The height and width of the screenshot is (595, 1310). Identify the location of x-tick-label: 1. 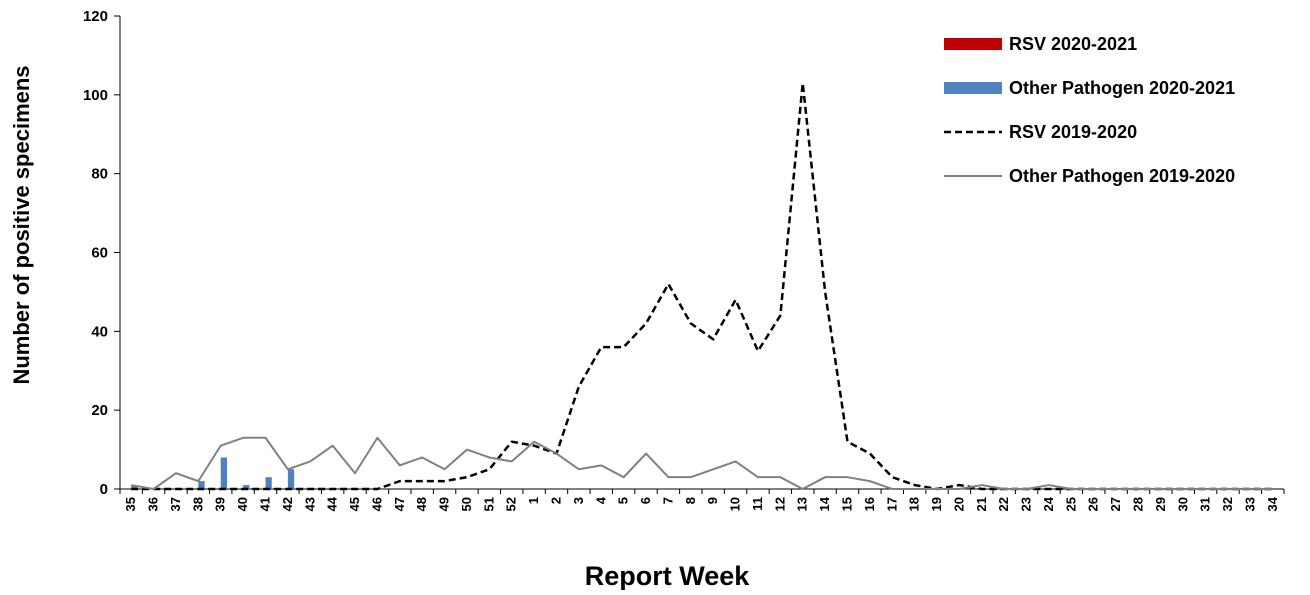
(533, 500).